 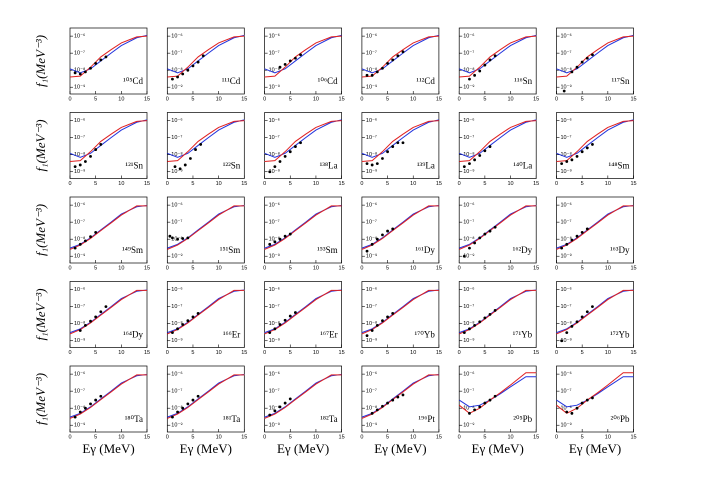 What do you see at coordinates (40, 145) in the screenshot?
I see `y-axis-label: f₁(MeV⁻³)` at bounding box center [40, 145].